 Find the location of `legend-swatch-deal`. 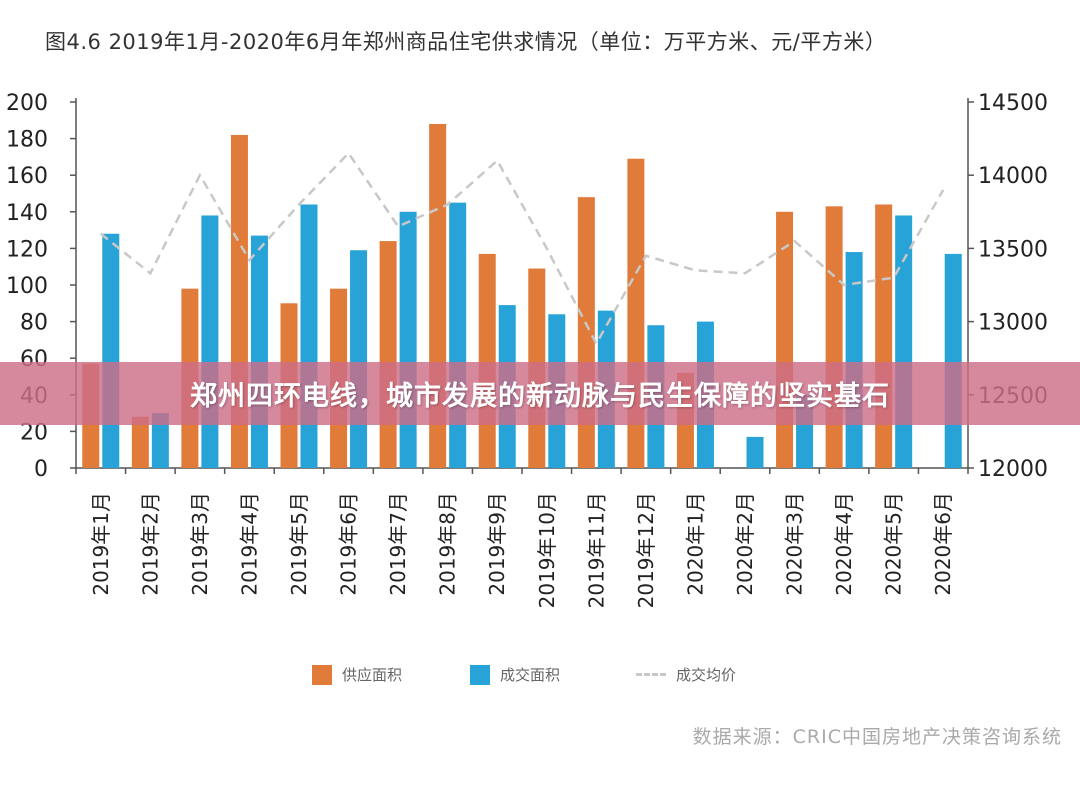

legend-swatch-deal is located at coordinates (480, 674).